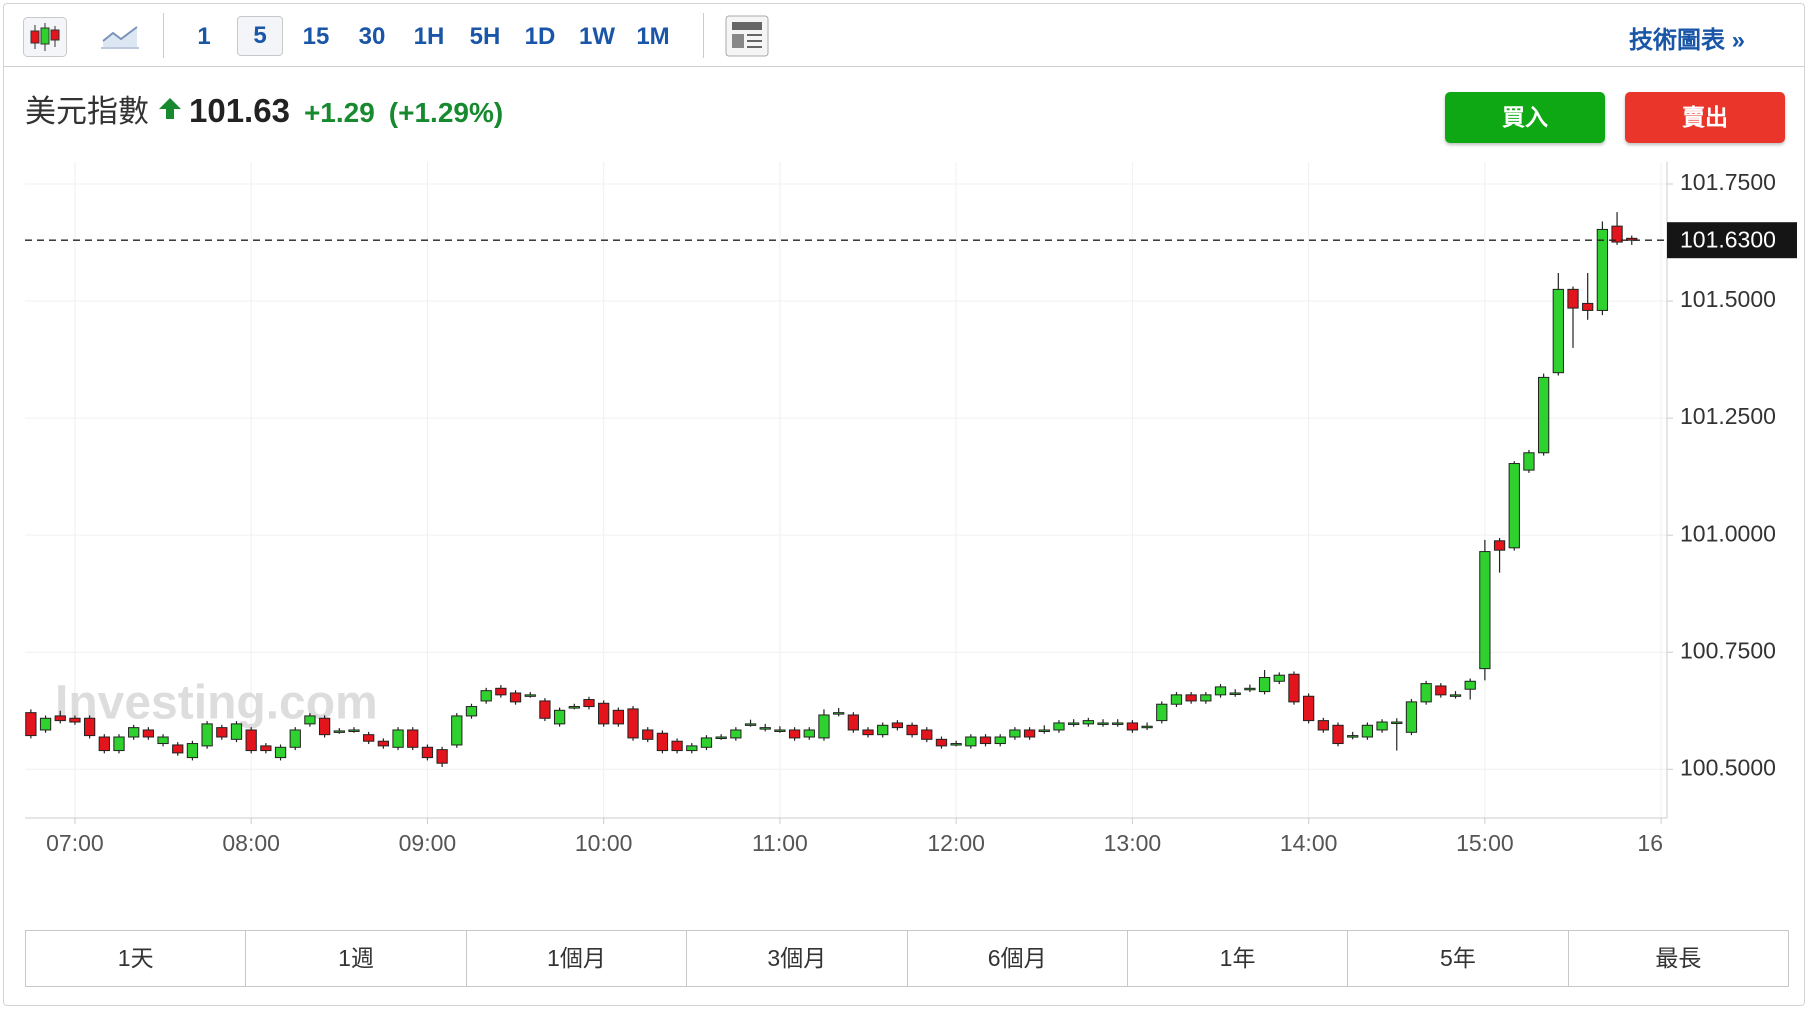  What do you see at coordinates (87, 111) in the screenshot?
I see `instrument-name: 美元指數` at bounding box center [87, 111].